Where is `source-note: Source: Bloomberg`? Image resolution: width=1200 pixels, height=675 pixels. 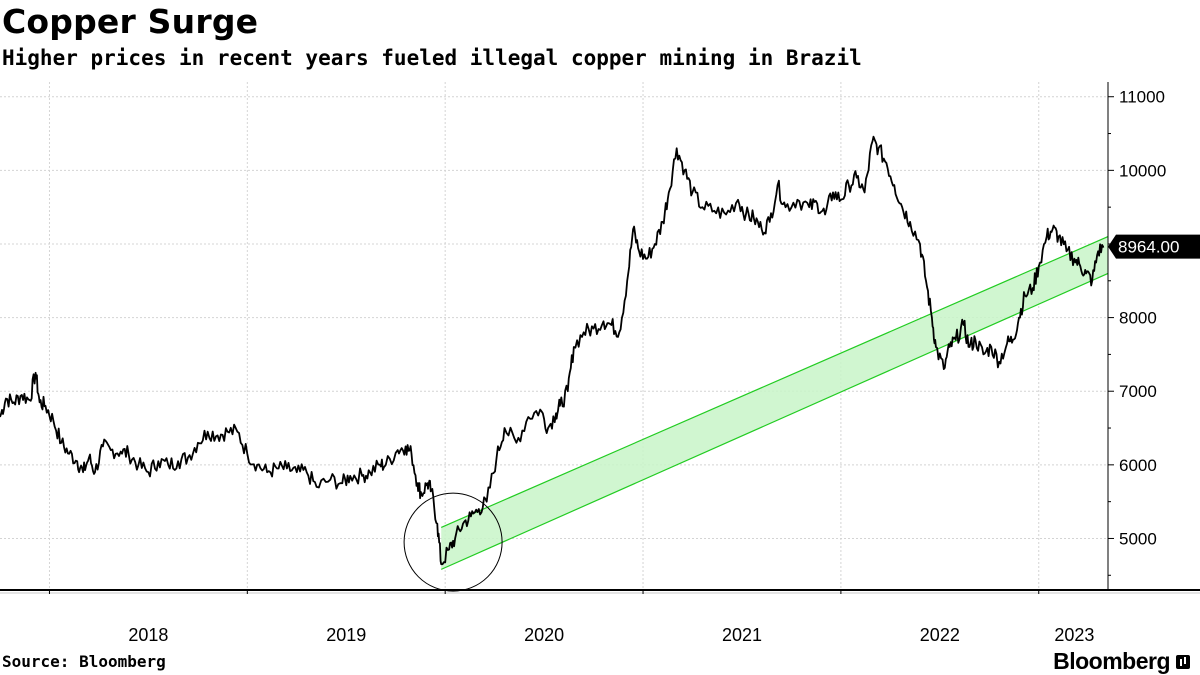
source-note: Source: Bloomberg is located at coordinates (84, 661).